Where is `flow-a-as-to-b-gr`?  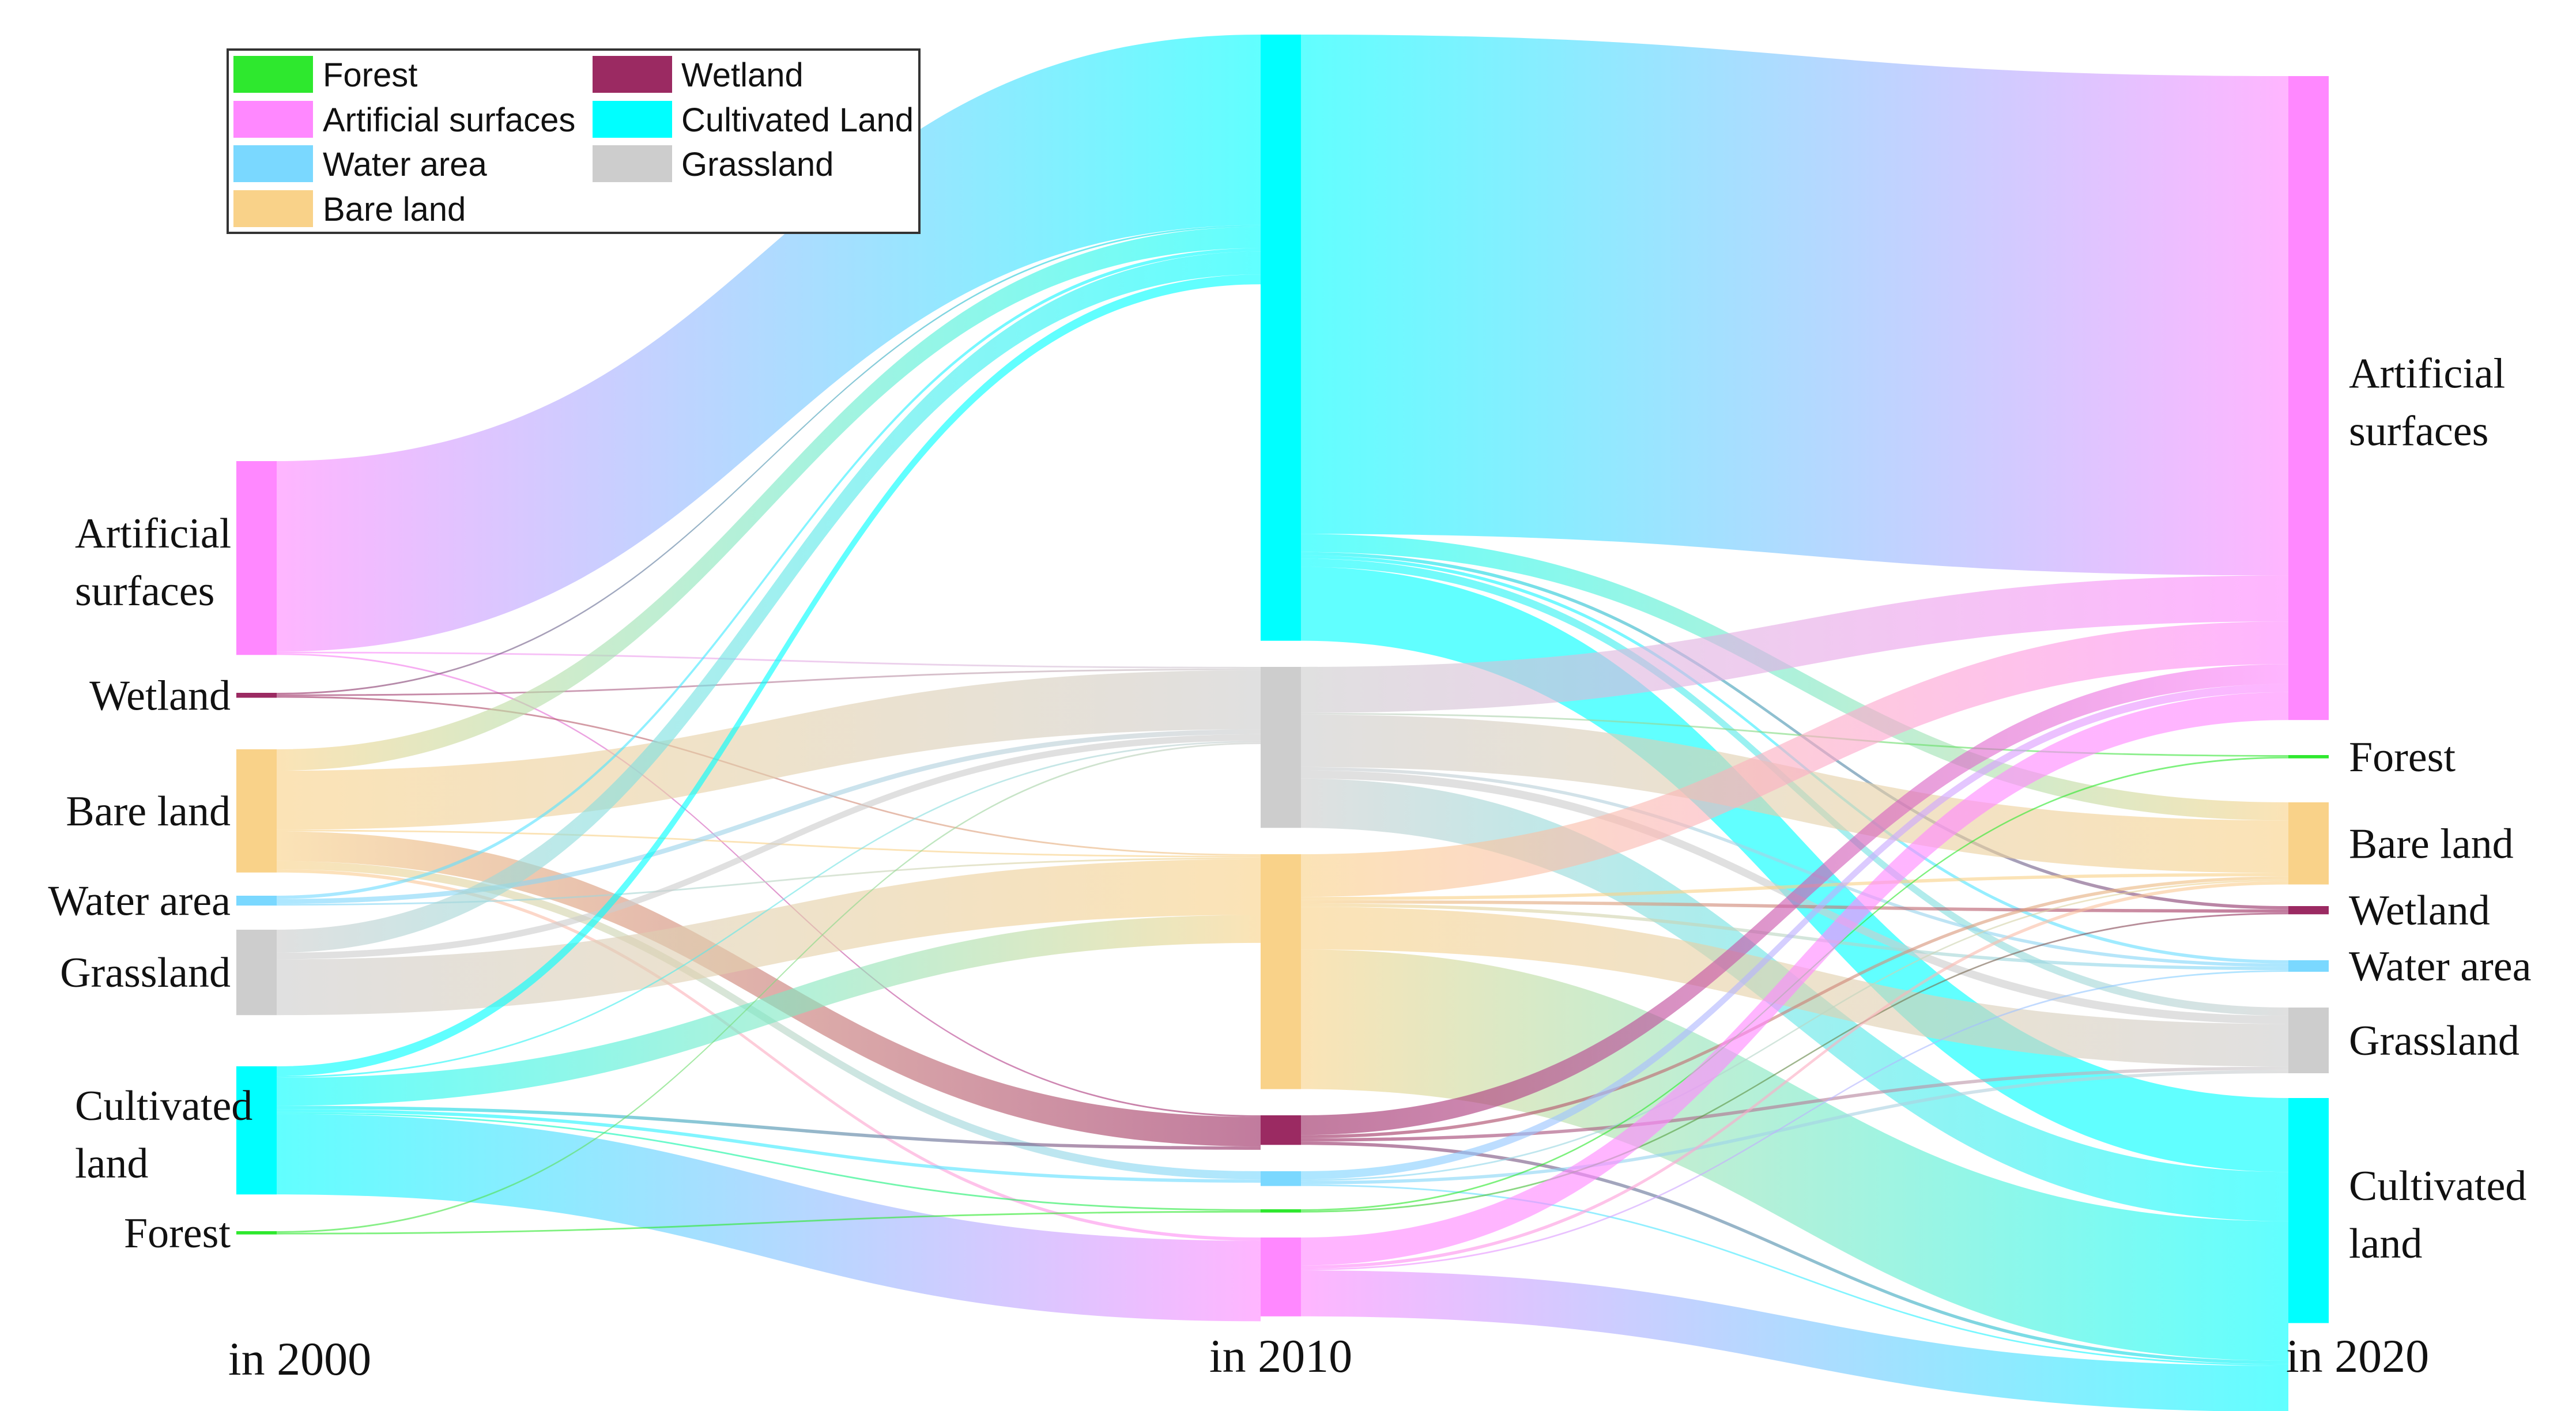 flow-a-as-to-b-gr is located at coordinates (769, 660).